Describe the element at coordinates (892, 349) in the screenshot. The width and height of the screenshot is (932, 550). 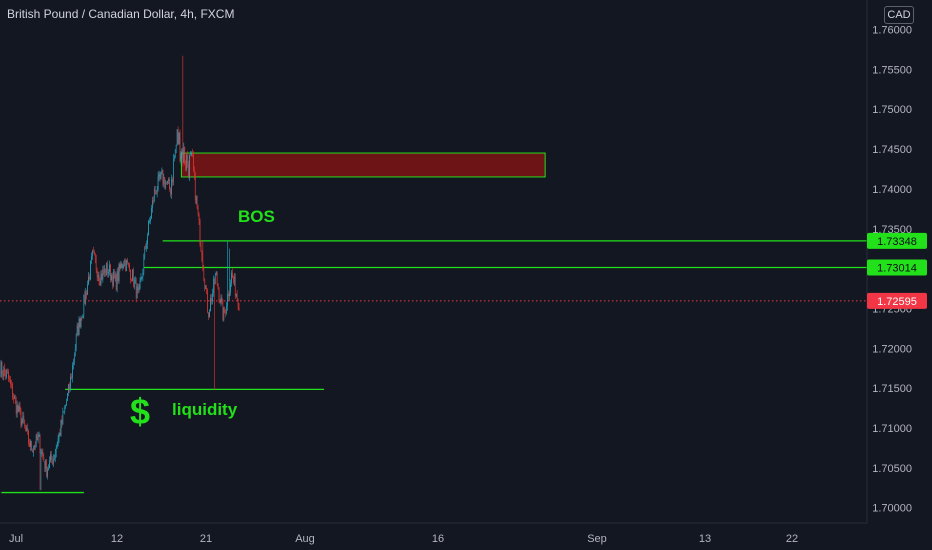
I see `y-tick-label: 1.72000` at that location.